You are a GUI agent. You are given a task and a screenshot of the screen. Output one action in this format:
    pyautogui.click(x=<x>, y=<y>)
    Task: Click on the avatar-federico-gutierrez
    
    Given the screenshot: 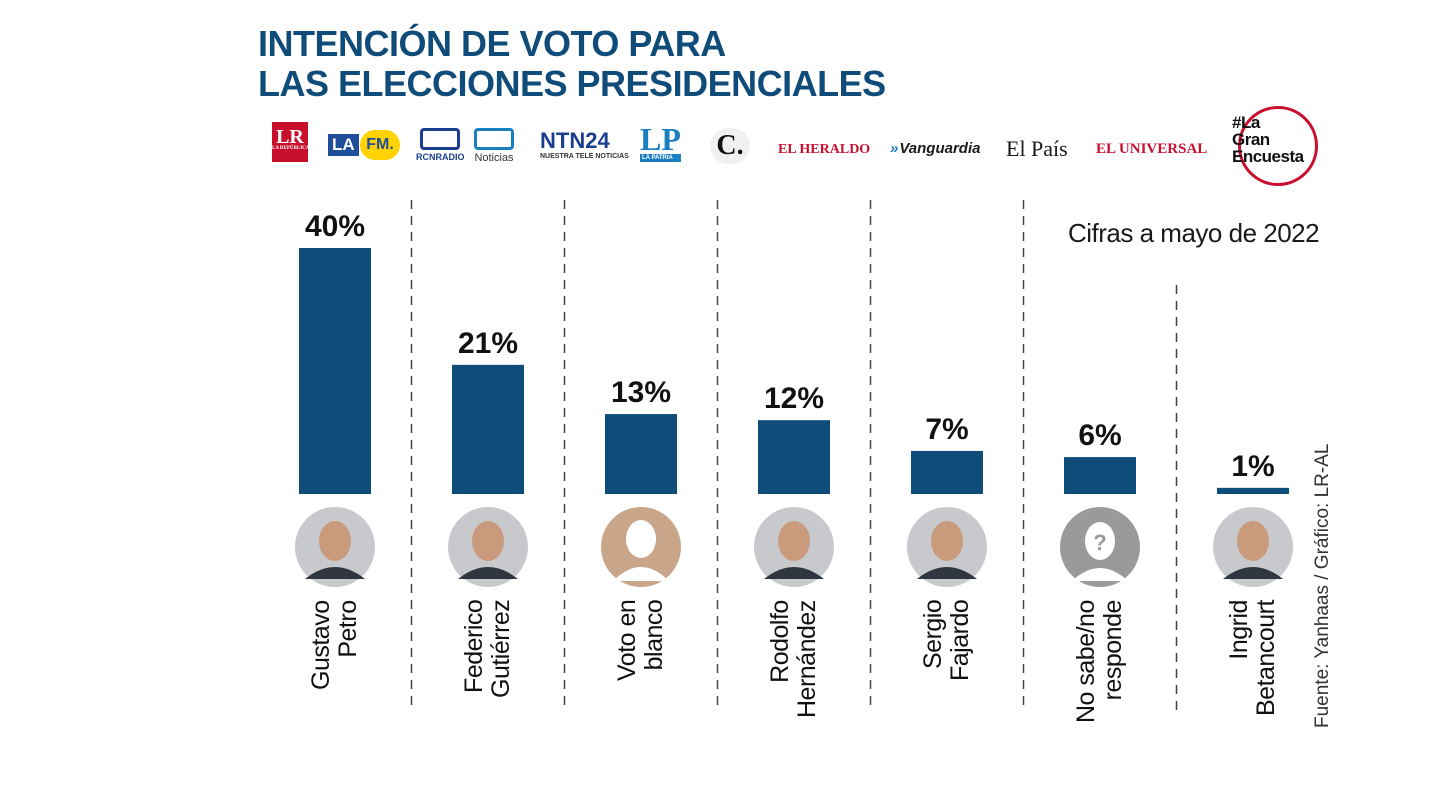 What is the action you would take?
    pyautogui.click(x=488, y=547)
    